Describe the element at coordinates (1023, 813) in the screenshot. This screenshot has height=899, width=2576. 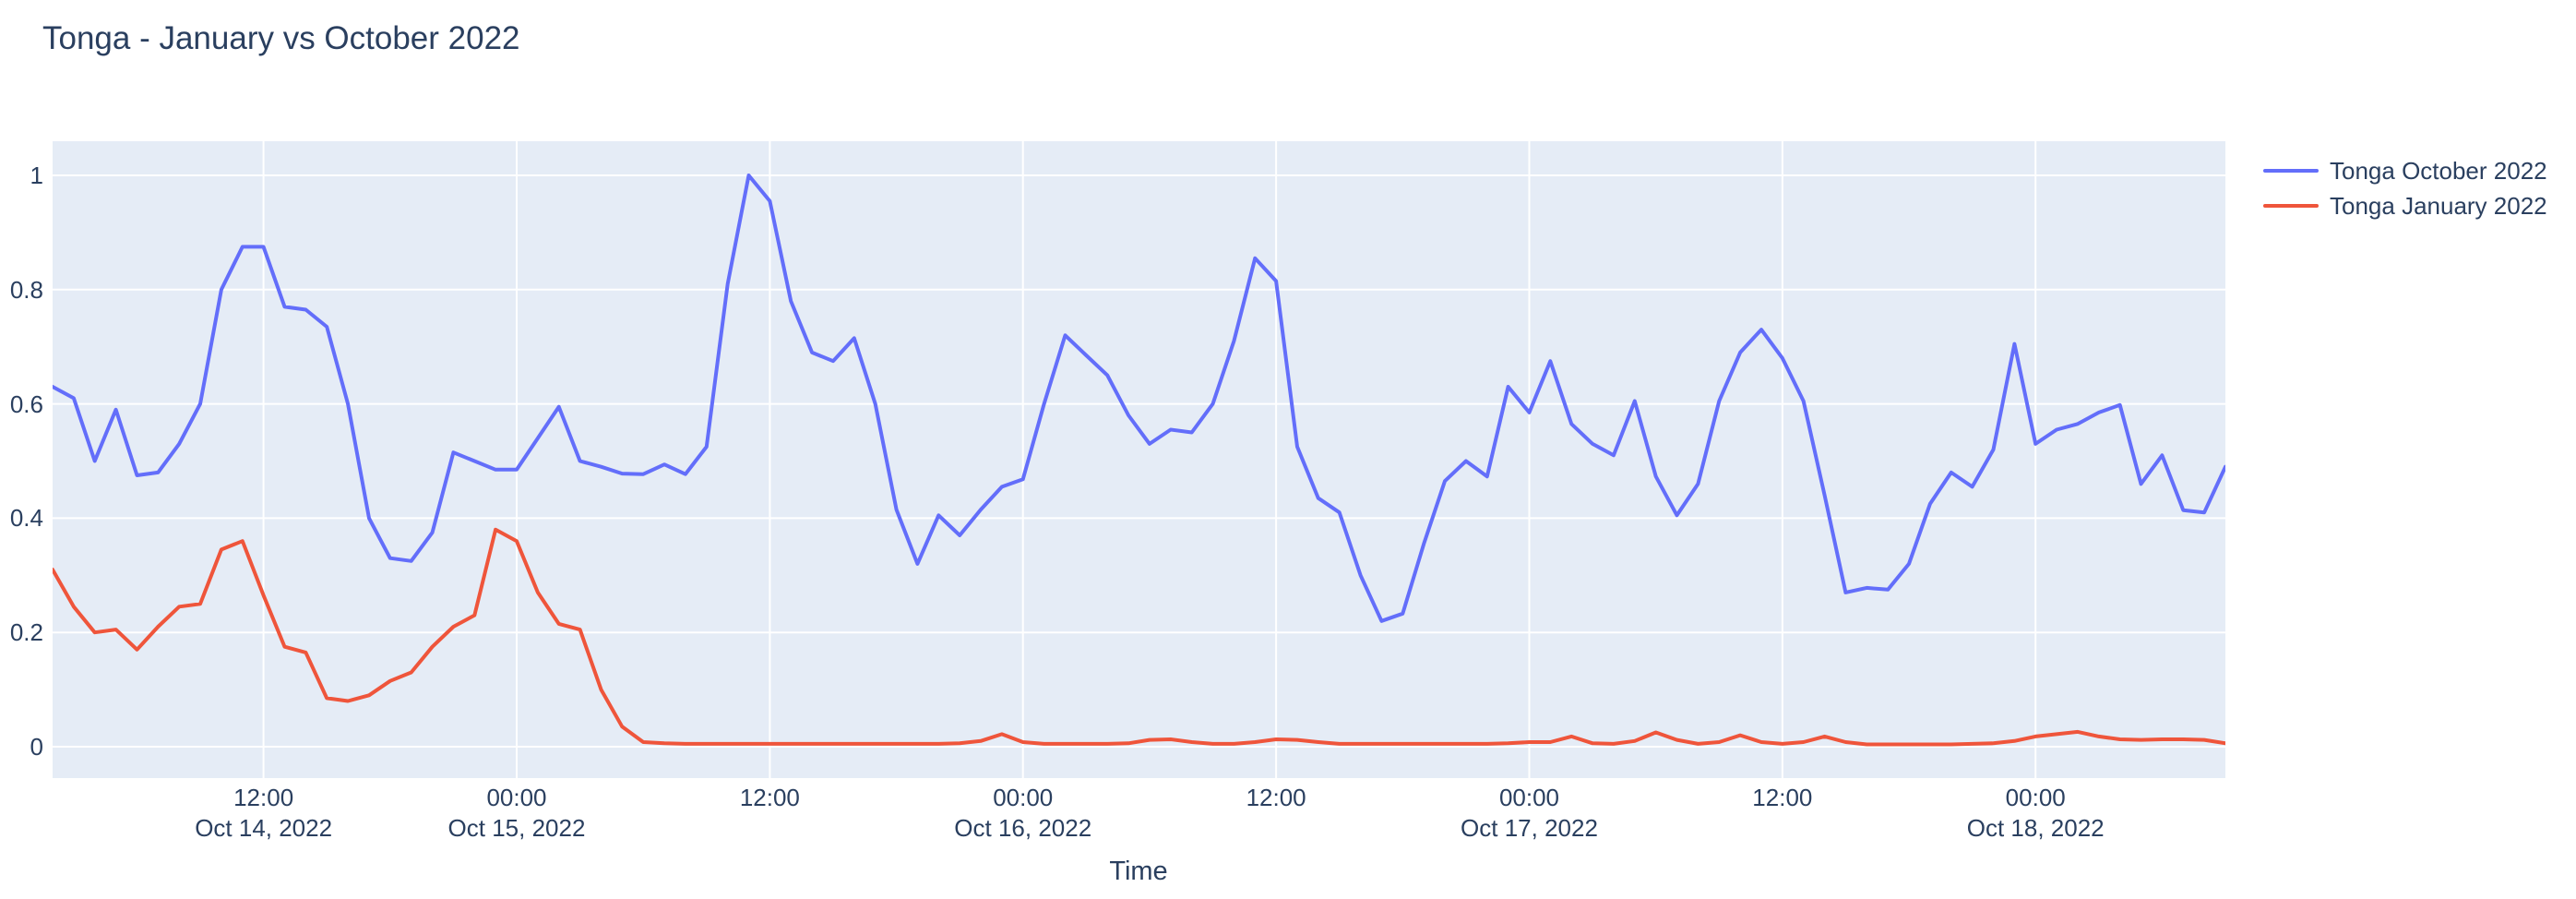
I see `x-tick-label: 00:00 Oct 16, 2022` at that location.